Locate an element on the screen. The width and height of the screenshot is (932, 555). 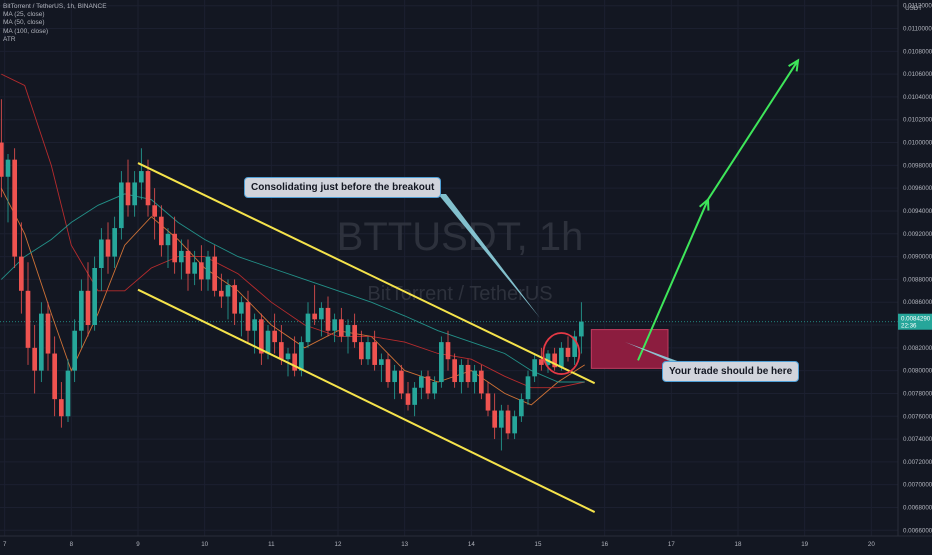
price-tick-label: 0.0104000 is located at coordinates (917, 97).